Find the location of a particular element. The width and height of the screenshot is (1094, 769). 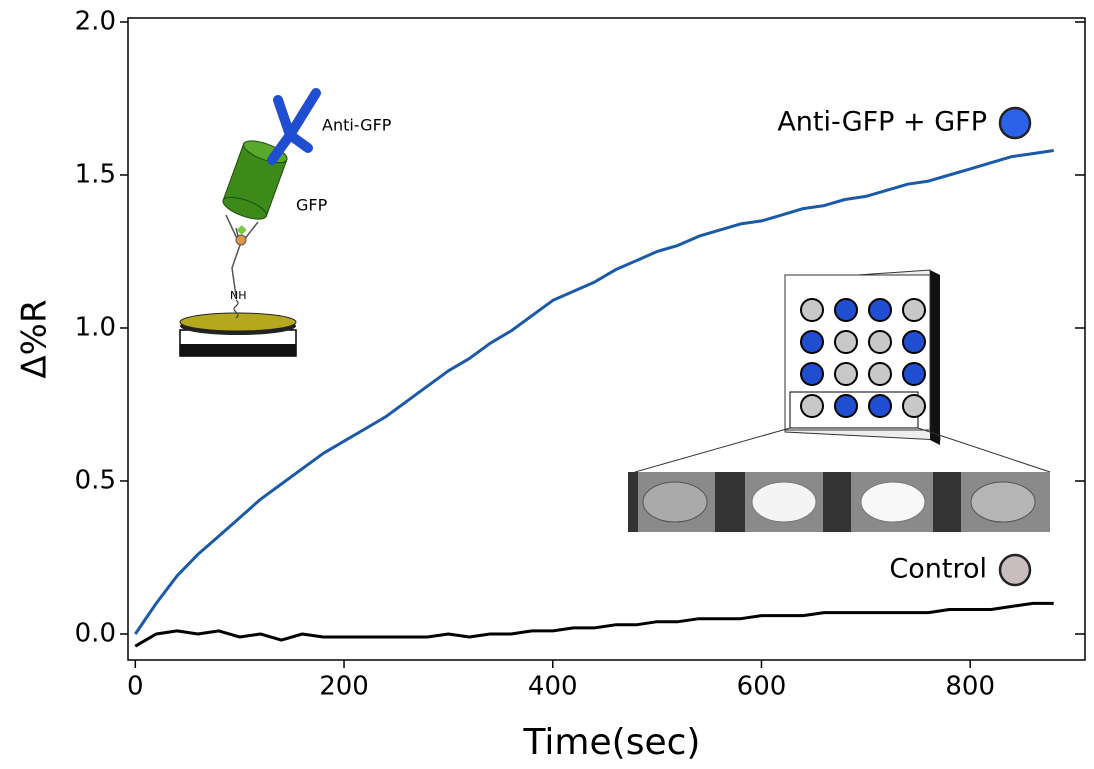

array-schematic is located at coordinates (839, 400).